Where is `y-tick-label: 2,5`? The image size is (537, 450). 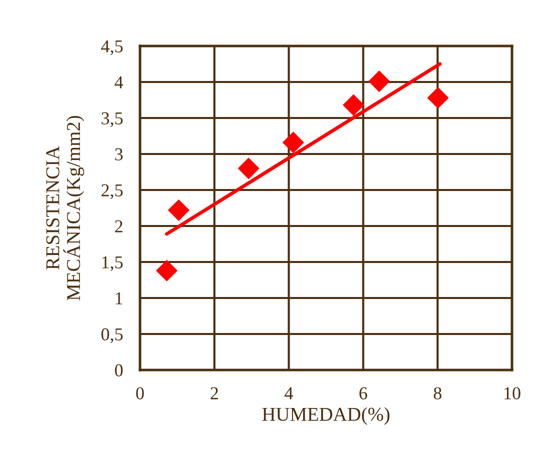 y-tick-label: 2,5 is located at coordinates (112, 192).